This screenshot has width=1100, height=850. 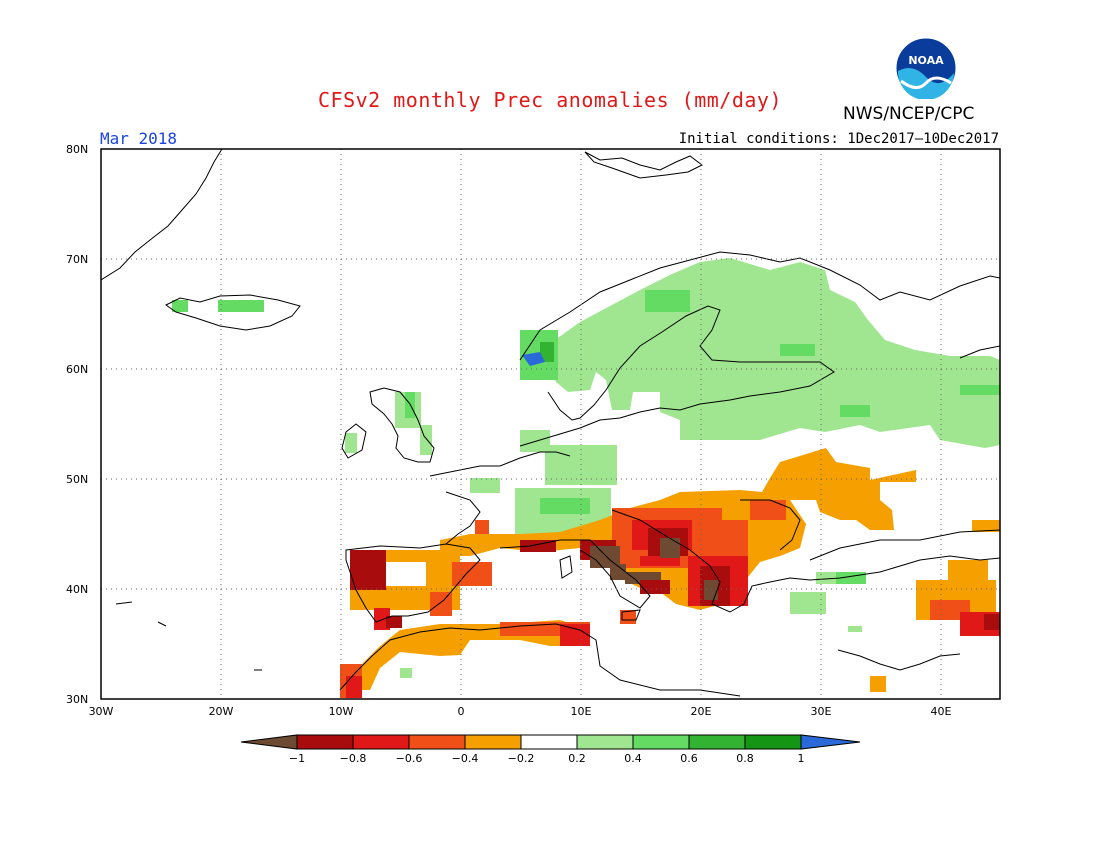 I want to click on lon-label-10e: 10E, so click(x=581, y=711).